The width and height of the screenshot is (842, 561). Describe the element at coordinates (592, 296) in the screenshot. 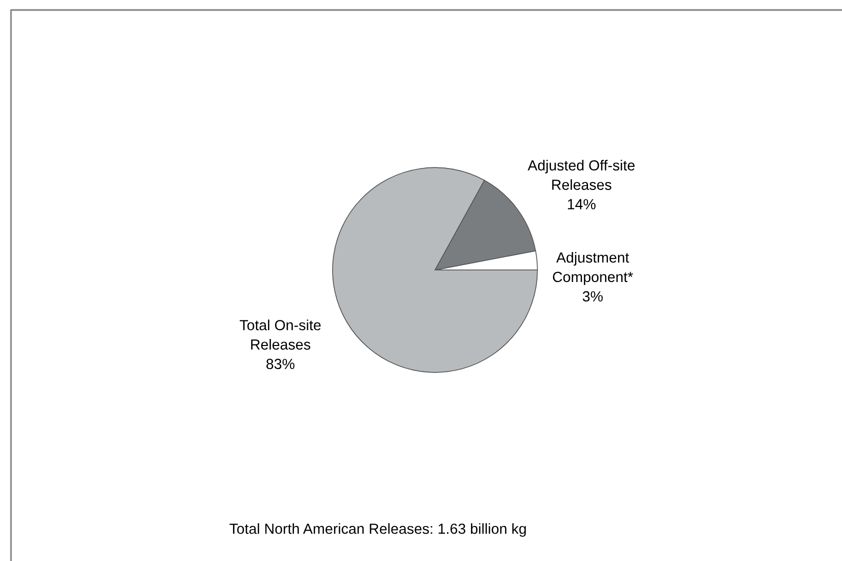

I see `data-label: 3%` at that location.